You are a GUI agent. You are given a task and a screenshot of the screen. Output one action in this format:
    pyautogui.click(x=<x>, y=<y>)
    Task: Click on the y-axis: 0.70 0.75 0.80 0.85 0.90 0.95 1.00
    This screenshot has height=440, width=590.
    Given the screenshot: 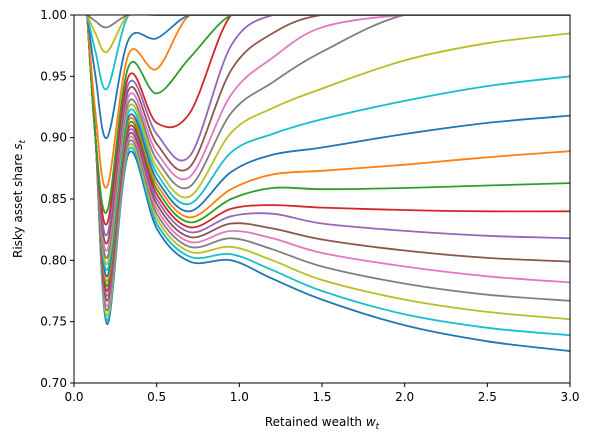 What is the action you would take?
    pyautogui.click(x=57, y=199)
    